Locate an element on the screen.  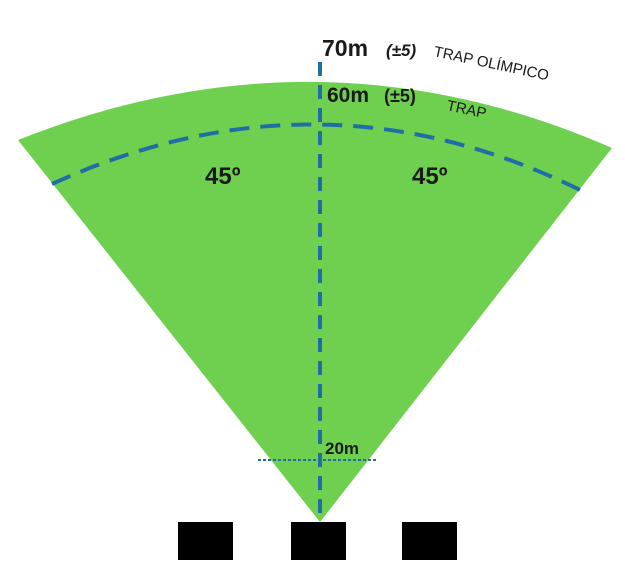
bunker-center is located at coordinates (318, 541).